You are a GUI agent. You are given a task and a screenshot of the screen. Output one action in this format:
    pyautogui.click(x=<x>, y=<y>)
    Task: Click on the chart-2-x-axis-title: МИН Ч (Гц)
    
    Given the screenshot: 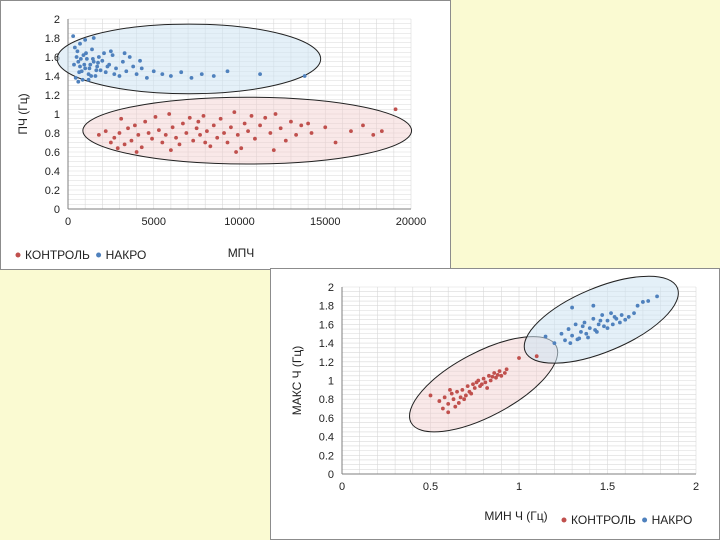 What is the action you would take?
    pyautogui.click(x=515, y=516)
    